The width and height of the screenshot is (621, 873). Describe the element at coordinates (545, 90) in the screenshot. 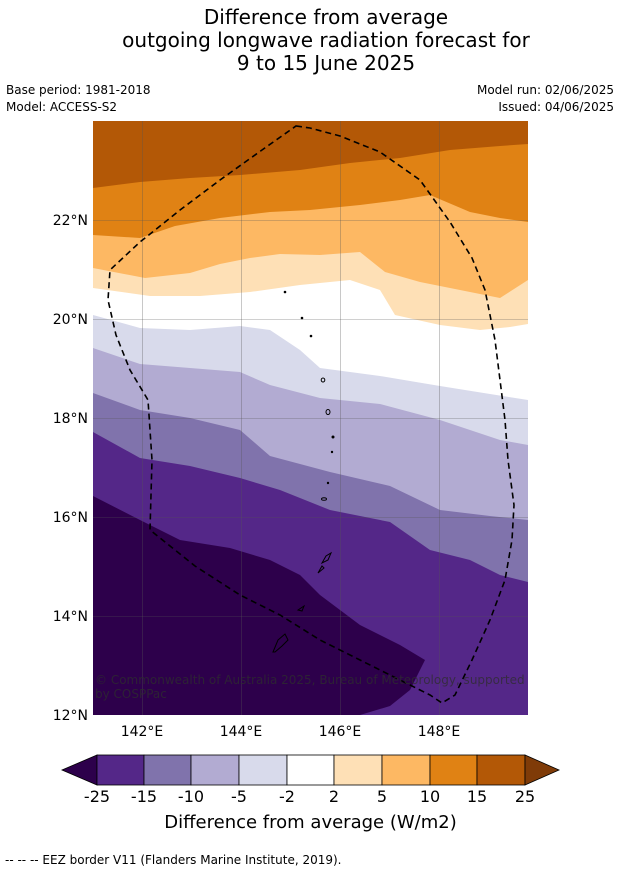

I see `model-run: Model run: 02/06/2025` at that location.